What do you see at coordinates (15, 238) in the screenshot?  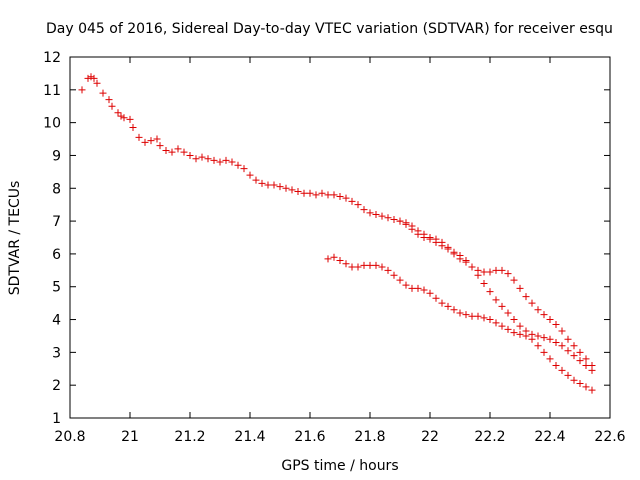 I see `y-axis-label: SDTVAR / TECUs` at bounding box center [15, 238].